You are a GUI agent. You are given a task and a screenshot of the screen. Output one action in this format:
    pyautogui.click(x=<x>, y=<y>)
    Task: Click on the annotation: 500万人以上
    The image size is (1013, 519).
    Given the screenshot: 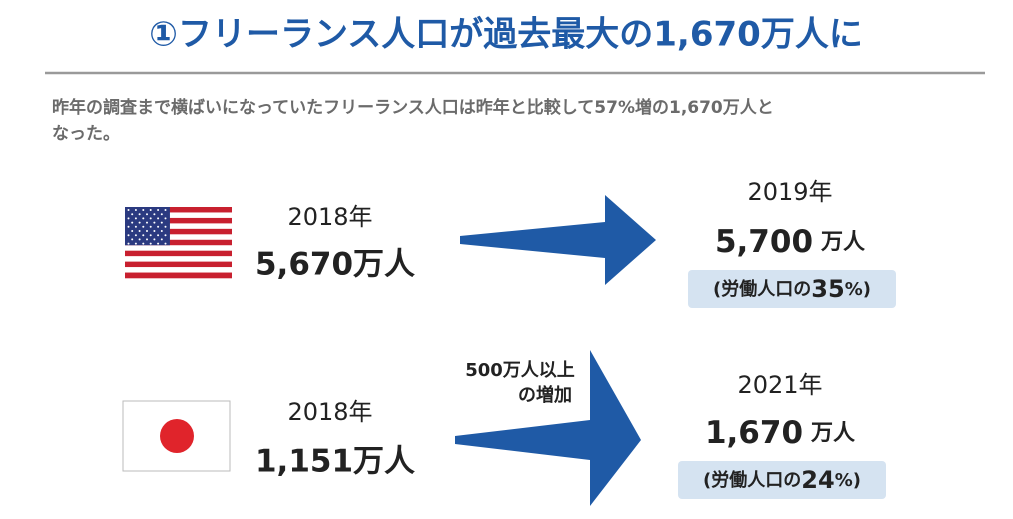 What is the action you would take?
    pyautogui.click(x=520, y=370)
    